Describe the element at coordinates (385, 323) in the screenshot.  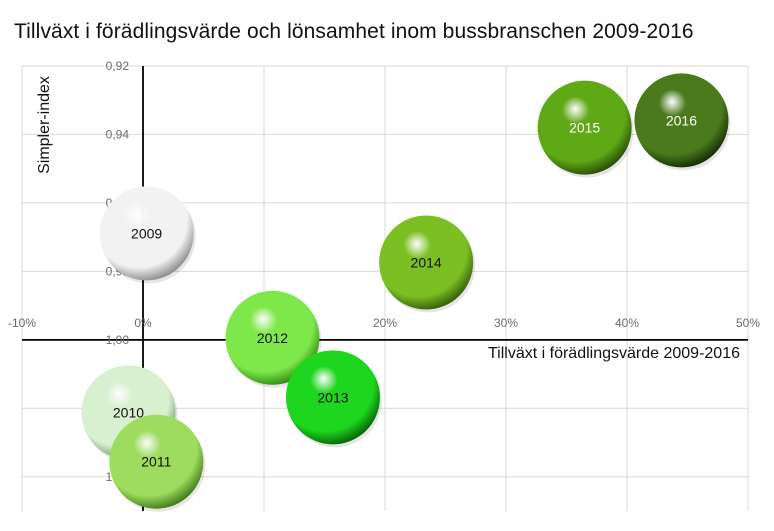
I see `x-tick-label: 20%` at that location.